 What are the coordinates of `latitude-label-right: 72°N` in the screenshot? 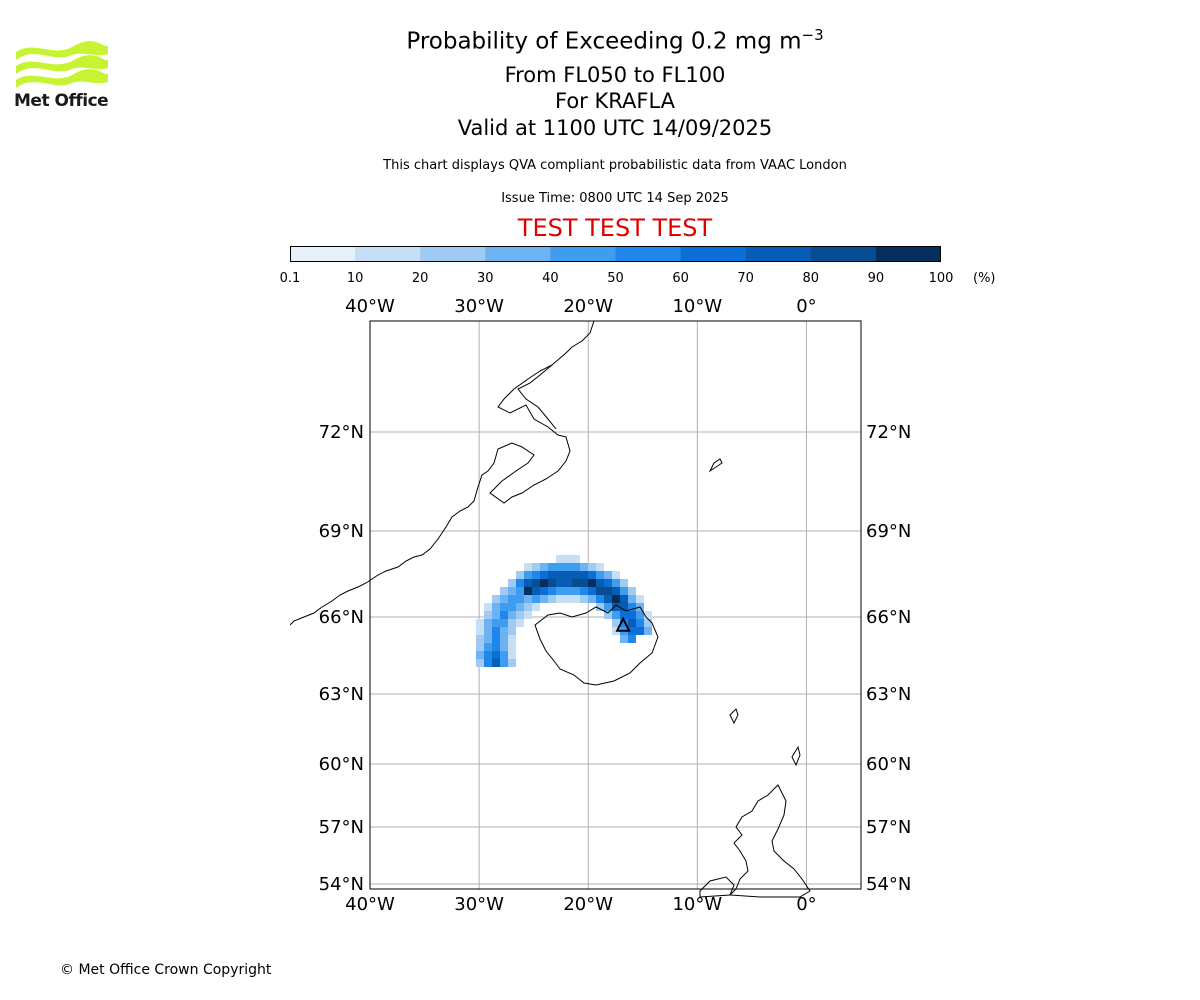 It's located at (888, 432).